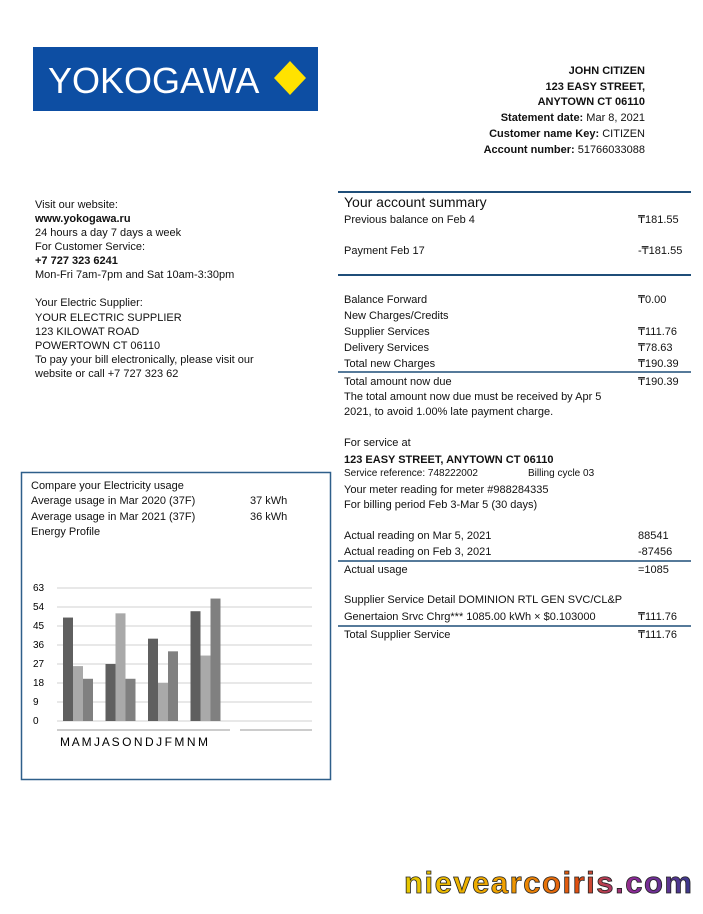 The image size is (703, 914). I want to click on y-tick-label: 54, so click(39, 607).